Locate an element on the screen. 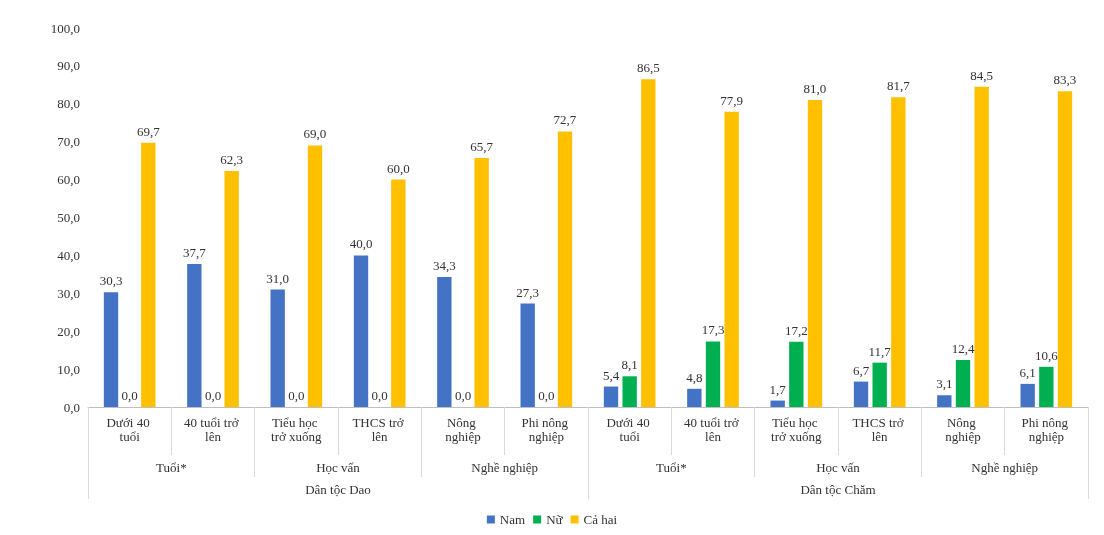 This screenshot has height=535, width=1104. data-label: 83,3 is located at coordinates (1065, 80).